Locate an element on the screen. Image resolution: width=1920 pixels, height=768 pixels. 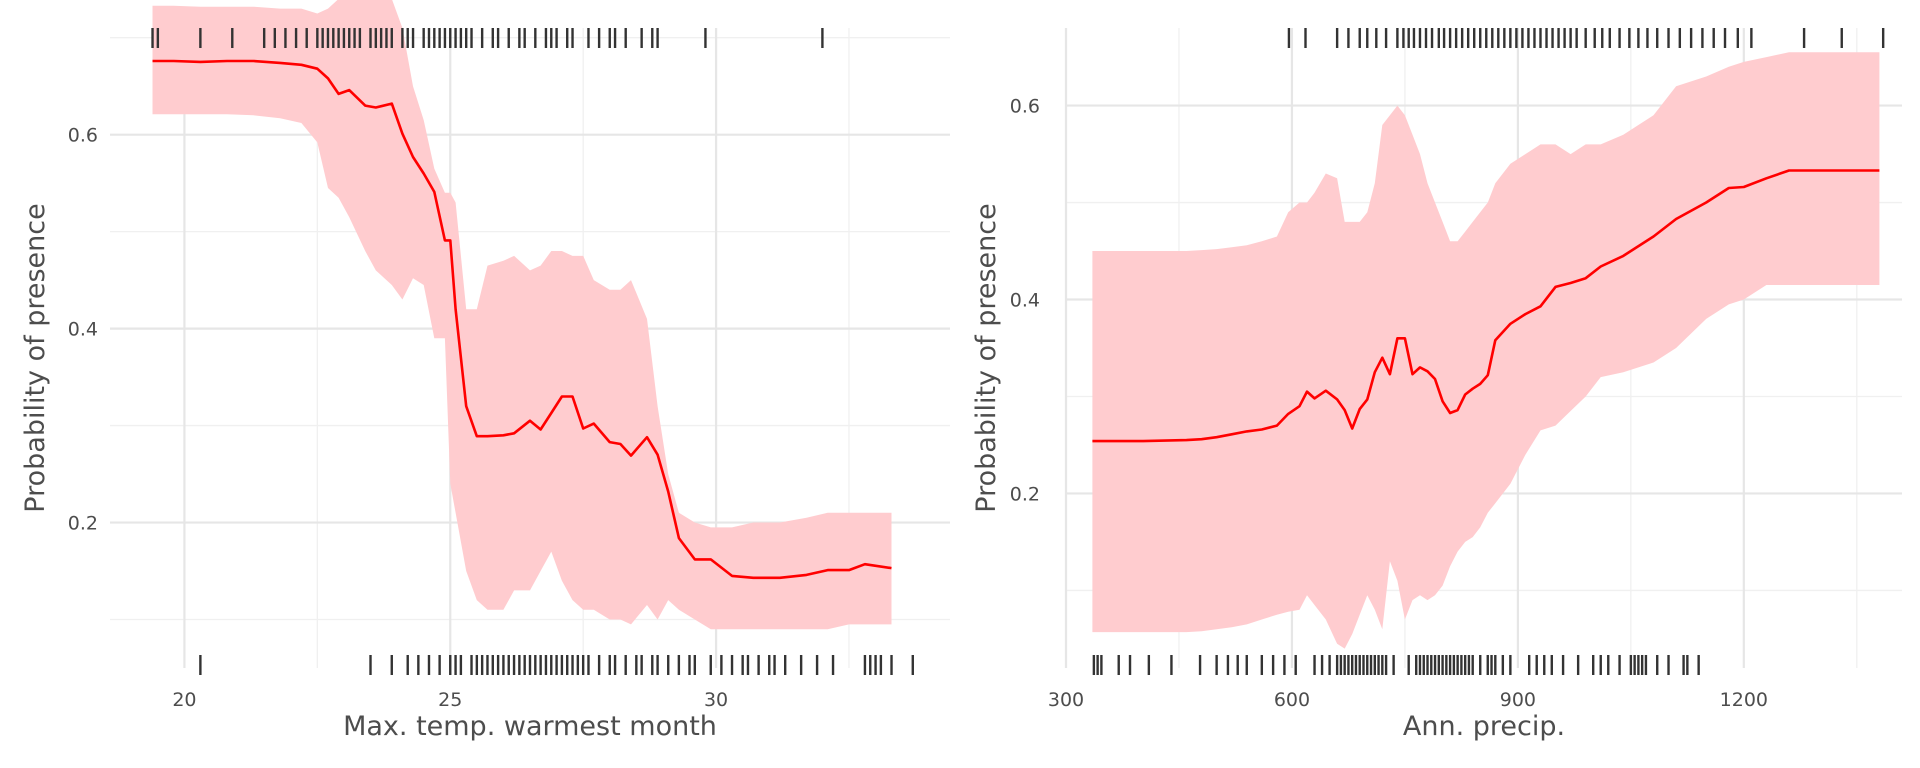
x-tick-label: 30 is located at coordinates (716, 700).